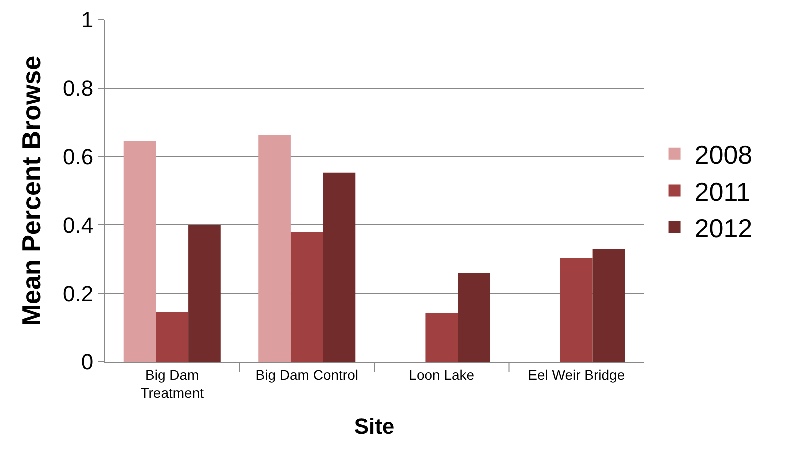  What do you see at coordinates (78, 89) in the screenshot?
I see `y-tick-label: 0.8` at bounding box center [78, 89].